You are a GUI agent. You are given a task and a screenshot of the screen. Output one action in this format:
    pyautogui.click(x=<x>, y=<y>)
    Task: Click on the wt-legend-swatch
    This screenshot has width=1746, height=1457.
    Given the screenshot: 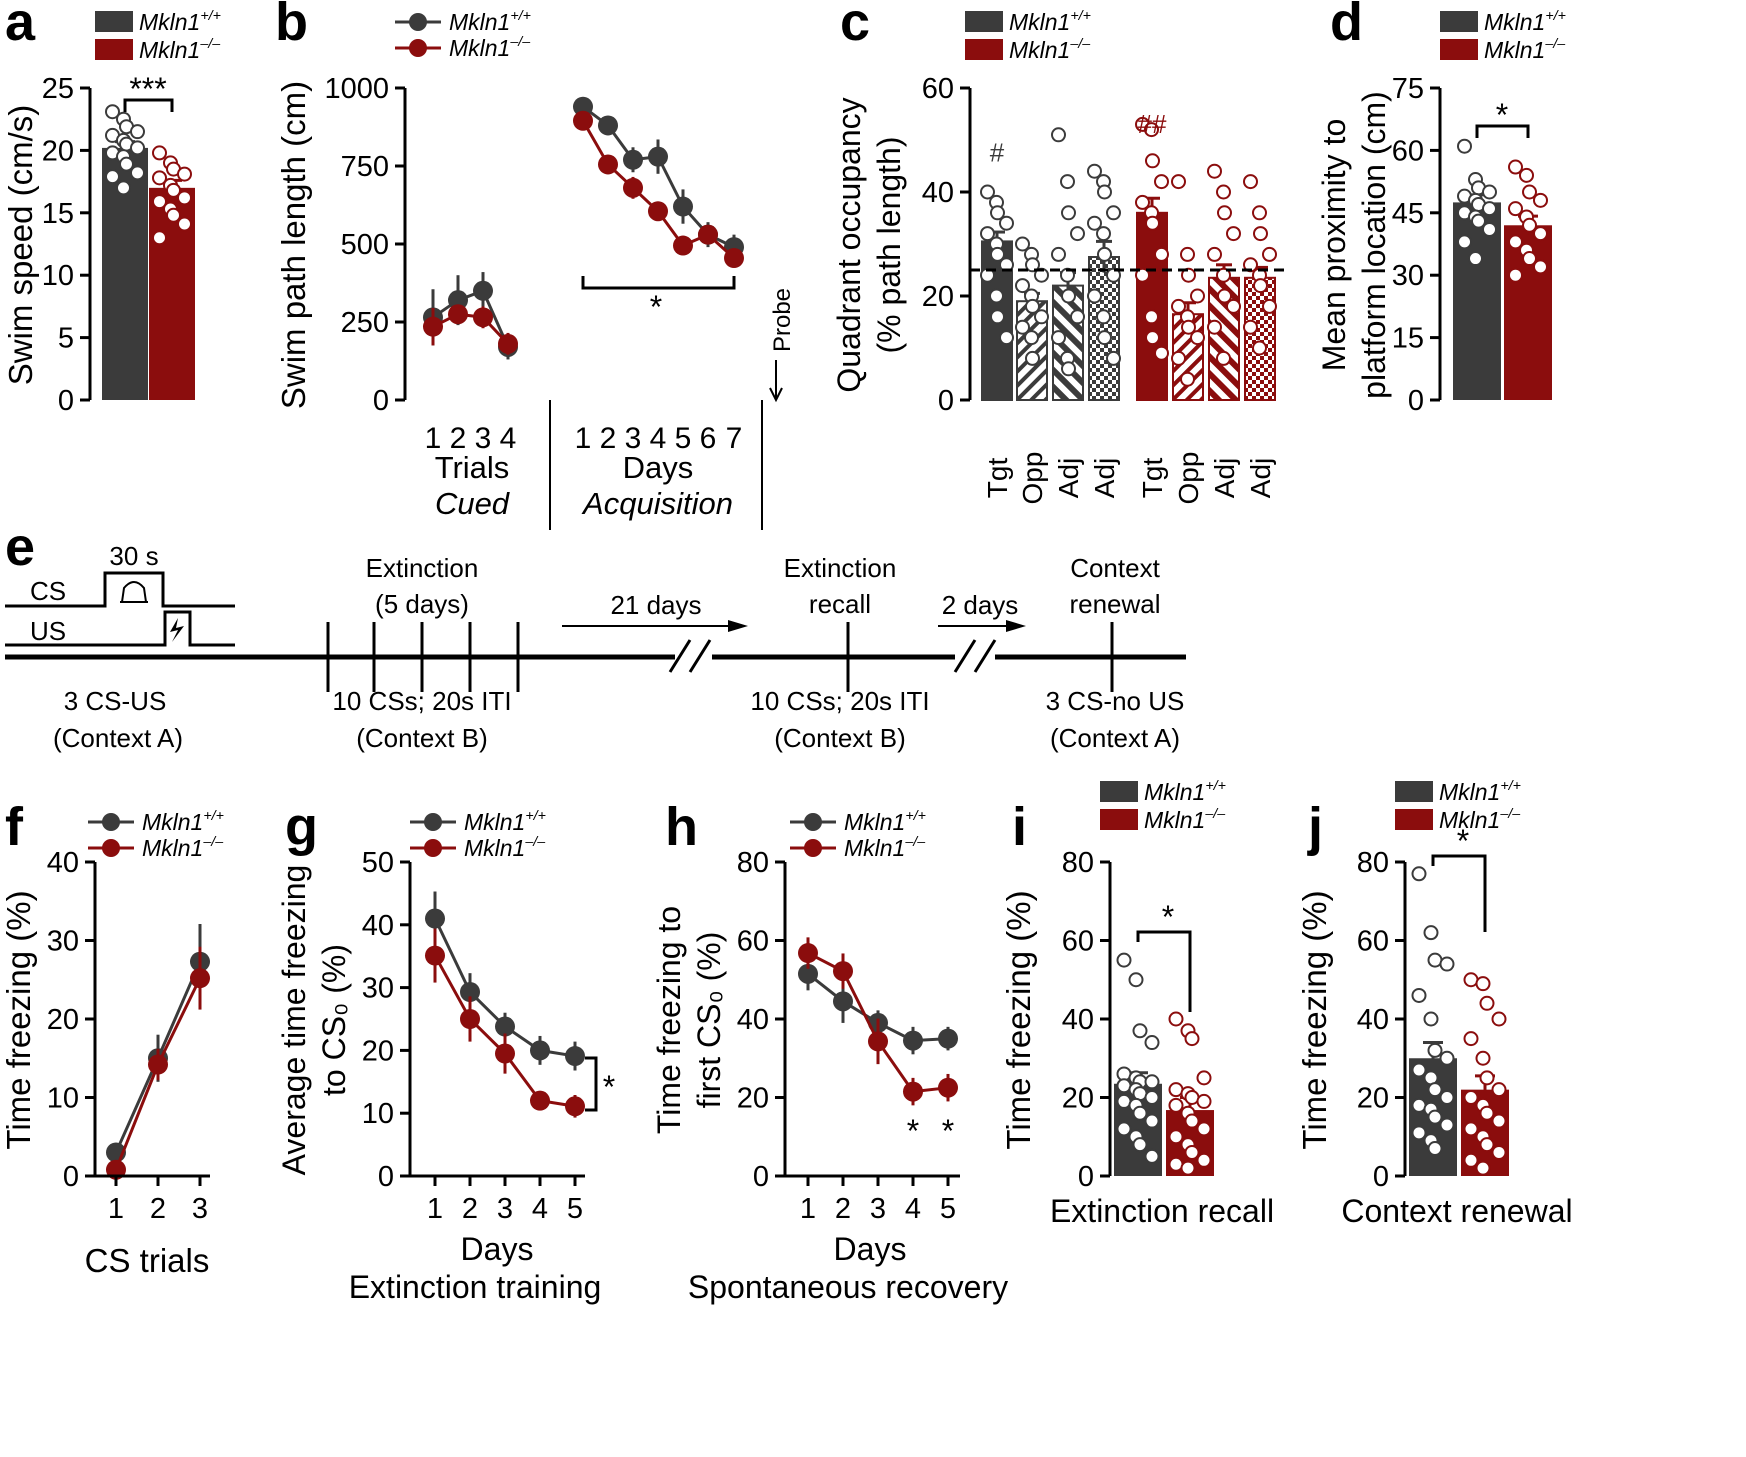 What is the action you would take?
    pyautogui.click(x=1119, y=791)
    